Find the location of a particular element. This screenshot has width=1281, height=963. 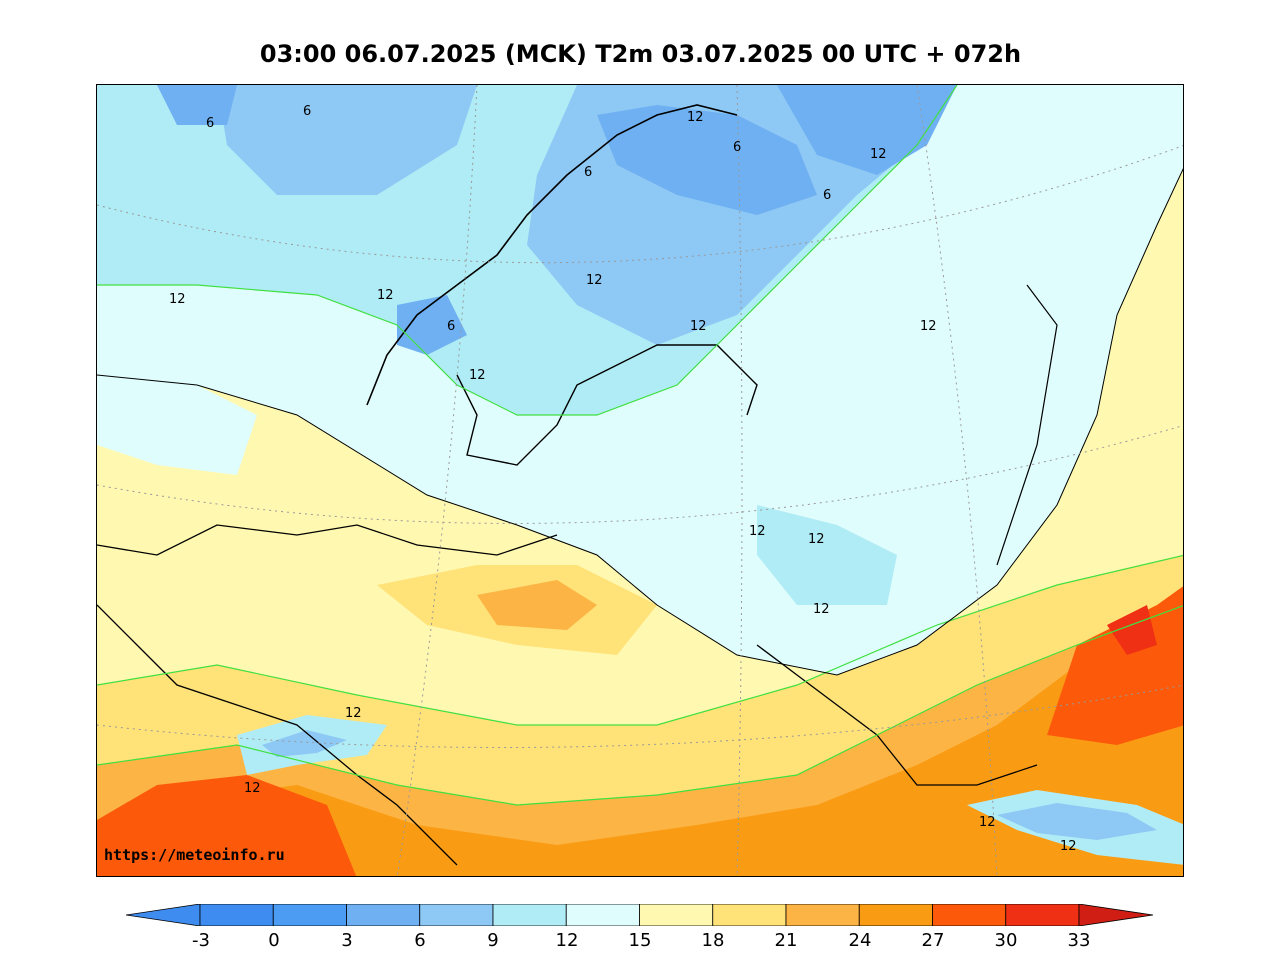

region-6-iceland is located at coordinates (197, 105).